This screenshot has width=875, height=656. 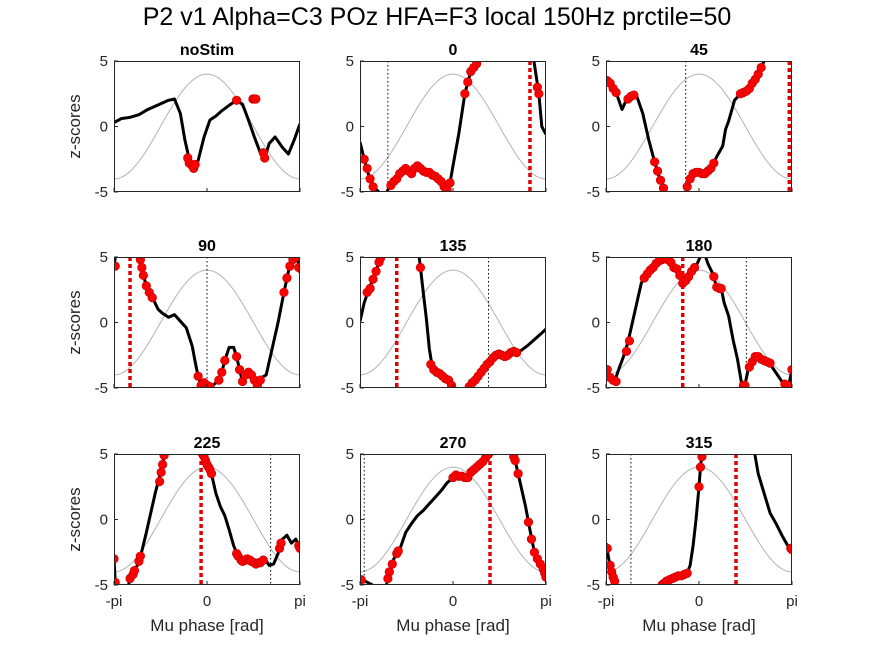 I want to click on subplot-noStim: -5 0 5 z-scores noStim, so click(x=183, y=121).